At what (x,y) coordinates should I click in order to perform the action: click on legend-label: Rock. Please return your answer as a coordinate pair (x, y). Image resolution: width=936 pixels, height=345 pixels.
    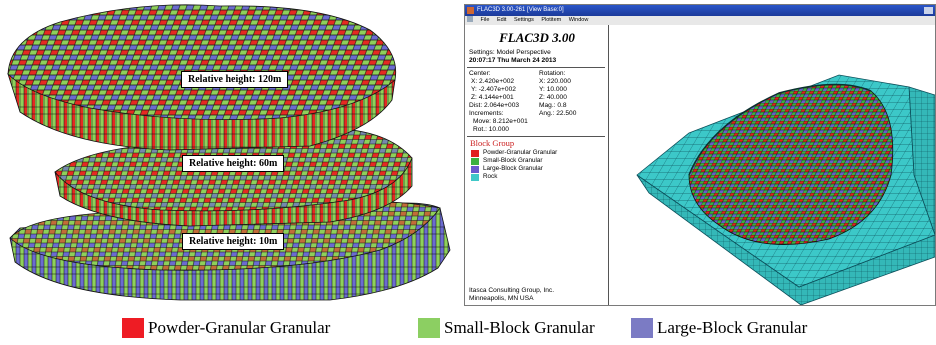
    Looking at the image, I should click on (490, 176).